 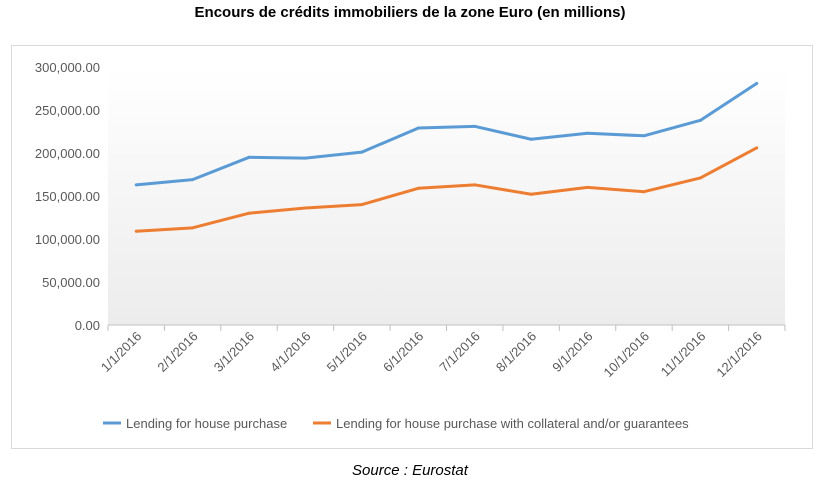 What do you see at coordinates (67, 239) in the screenshot?
I see `y-tick-label: 100,000.00` at bounding box center [67, 239].